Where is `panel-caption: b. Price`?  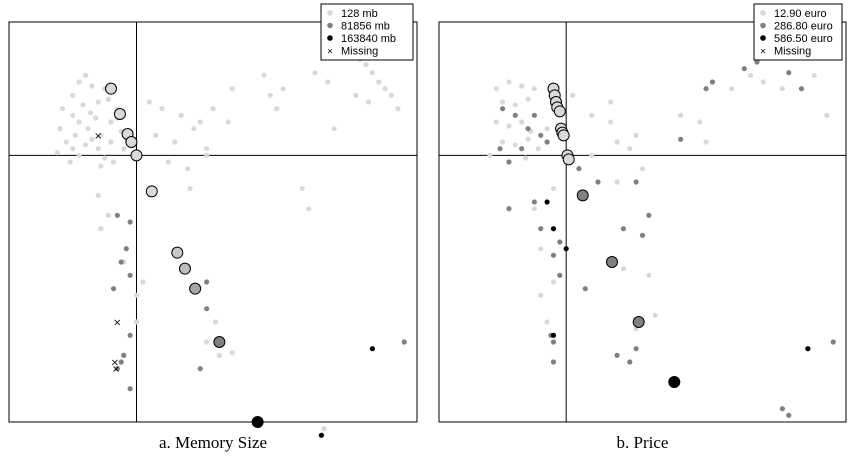 panel-caption: b. Price is located at coordinates (643, 442).